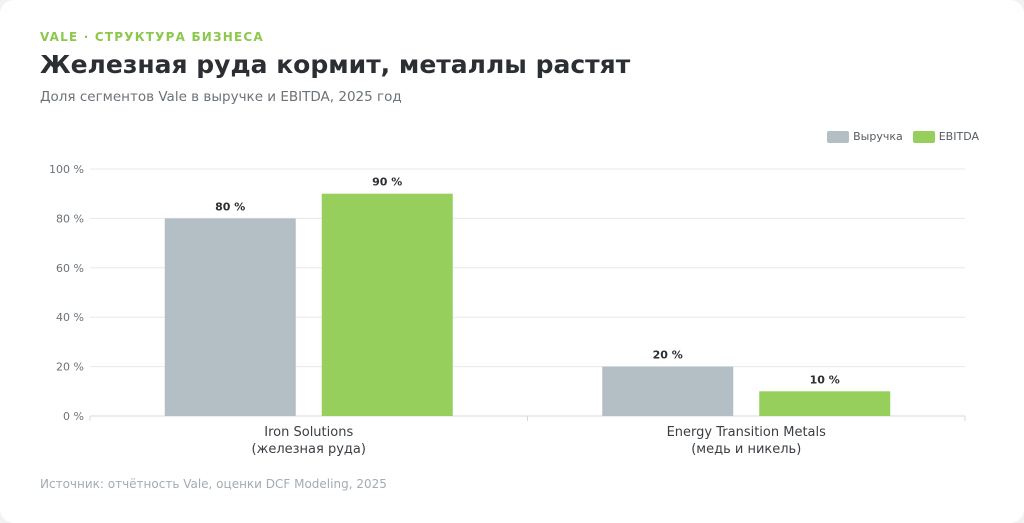 Image resolution: width=1024 pixels, height=523 pixels. What do you see at coordinates (878, 136) in the screenshot?
I see `legend-label-revenue: Выручка` at bounding box center [878, 136].